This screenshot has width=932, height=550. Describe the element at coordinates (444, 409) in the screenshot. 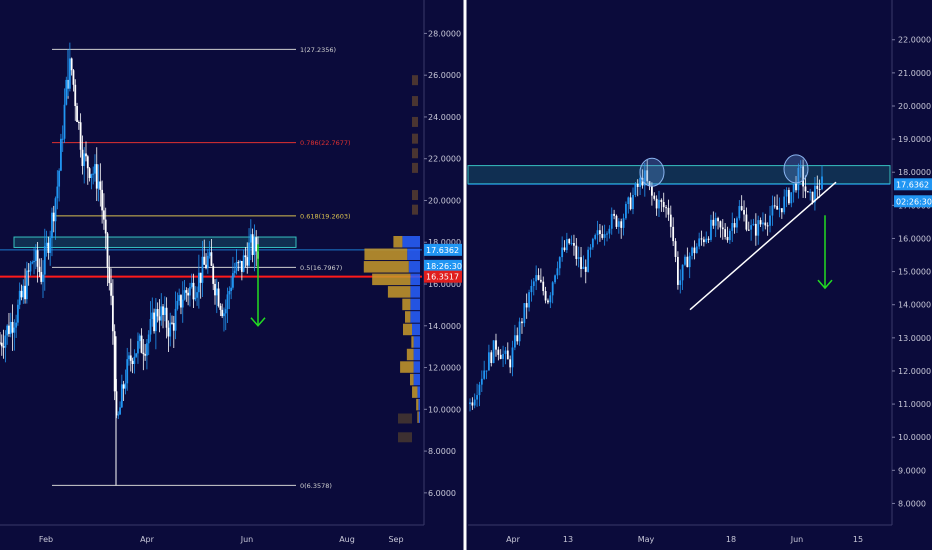

I see `left-y-tick-label: 10.0000` at that location.